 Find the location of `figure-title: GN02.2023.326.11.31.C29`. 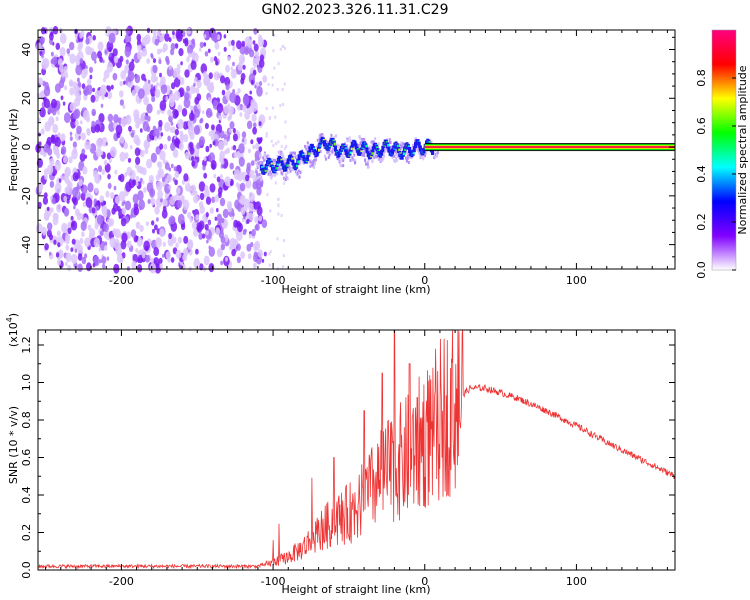

figure-title: GN02.2023.326.11.31.C29 is located at coordinates (355, 10).